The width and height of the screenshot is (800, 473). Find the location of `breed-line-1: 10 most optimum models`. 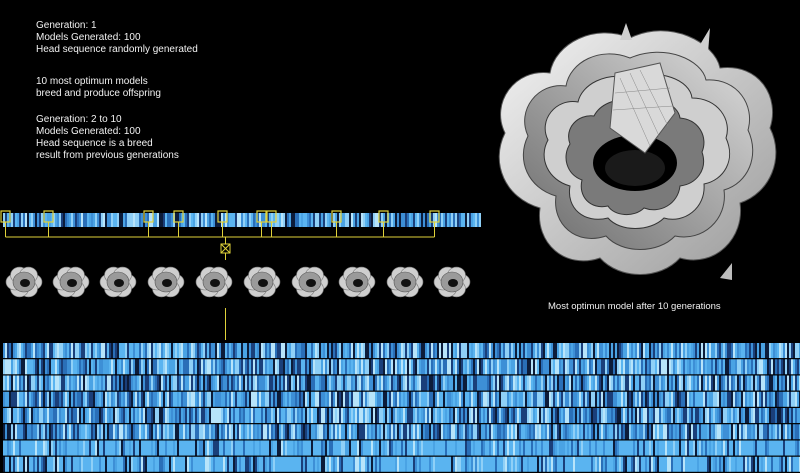

breed-line-1: 10 most optimum models is located at coordinates (92, 81).